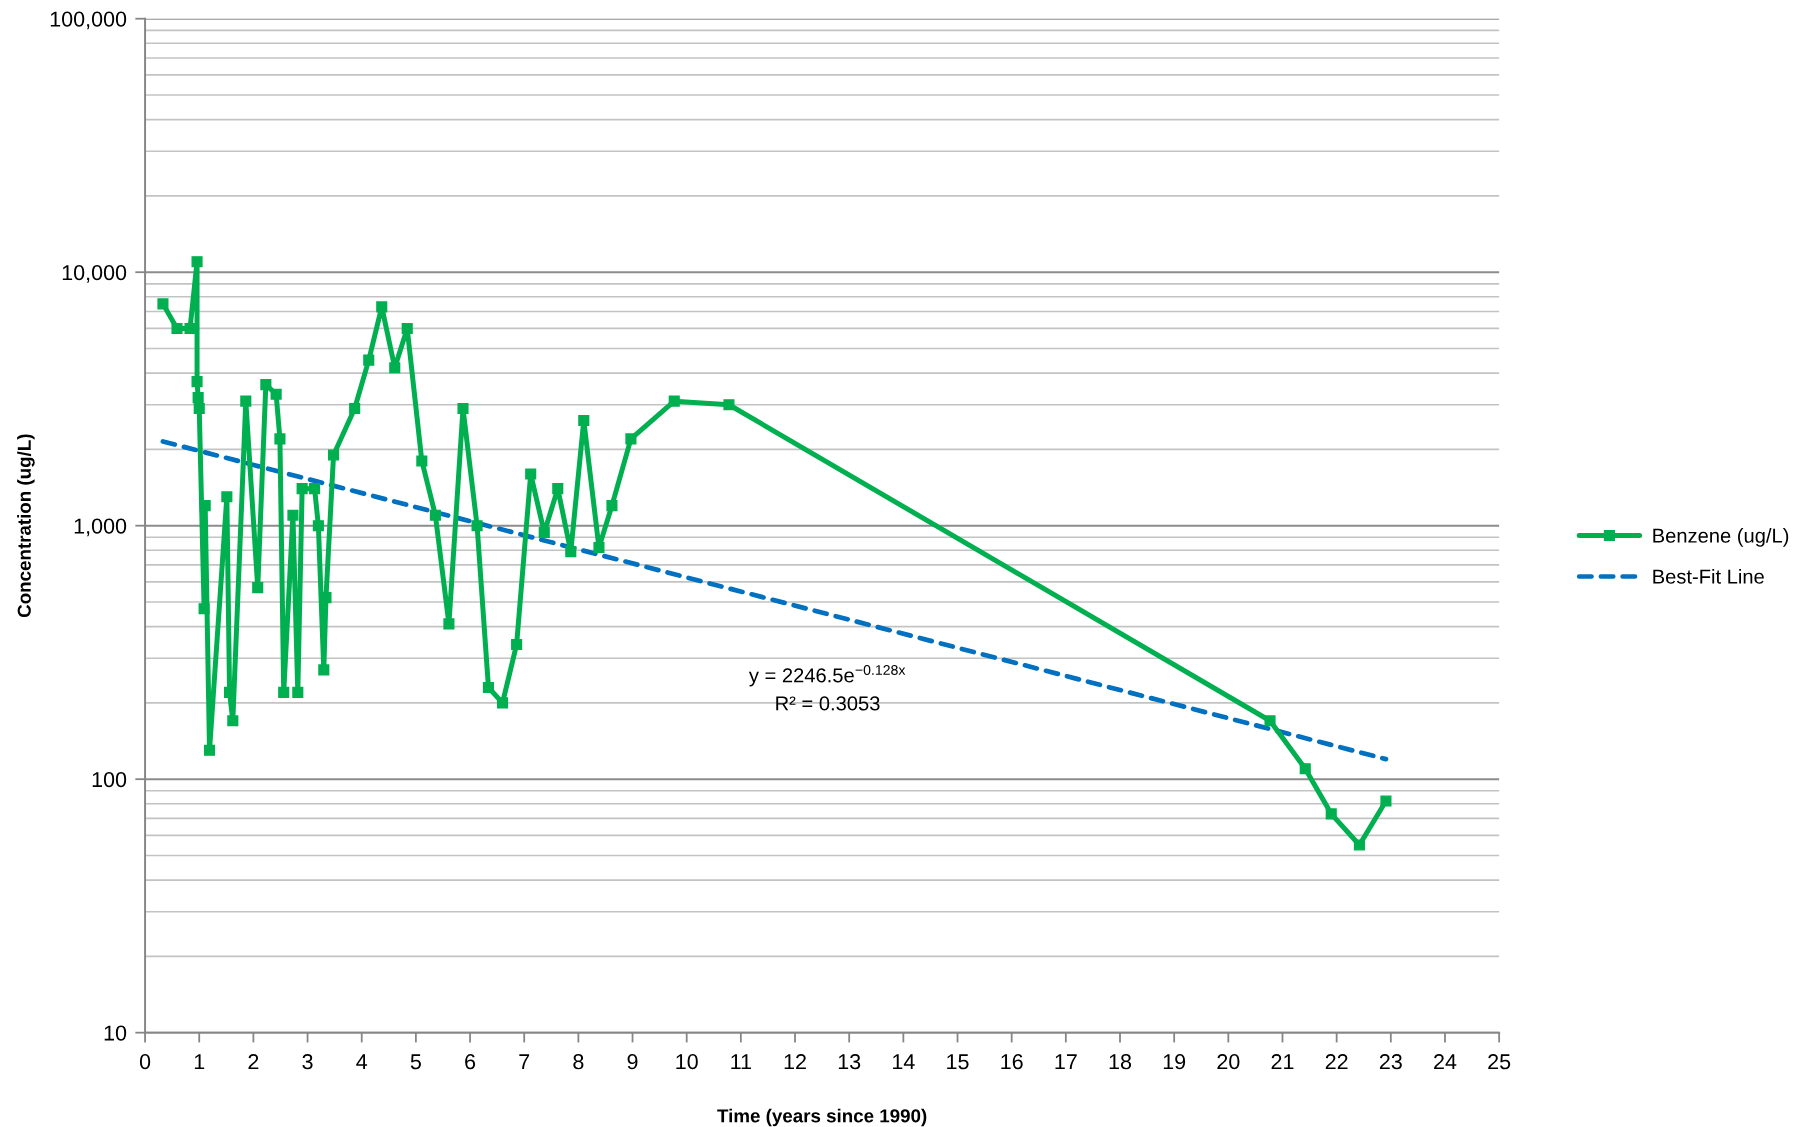 This screenshot has width=1811, height=1127. Describe the element at coordinates (307, 1062) in the screenshot. I see `x-tick-label: 3` at that location.